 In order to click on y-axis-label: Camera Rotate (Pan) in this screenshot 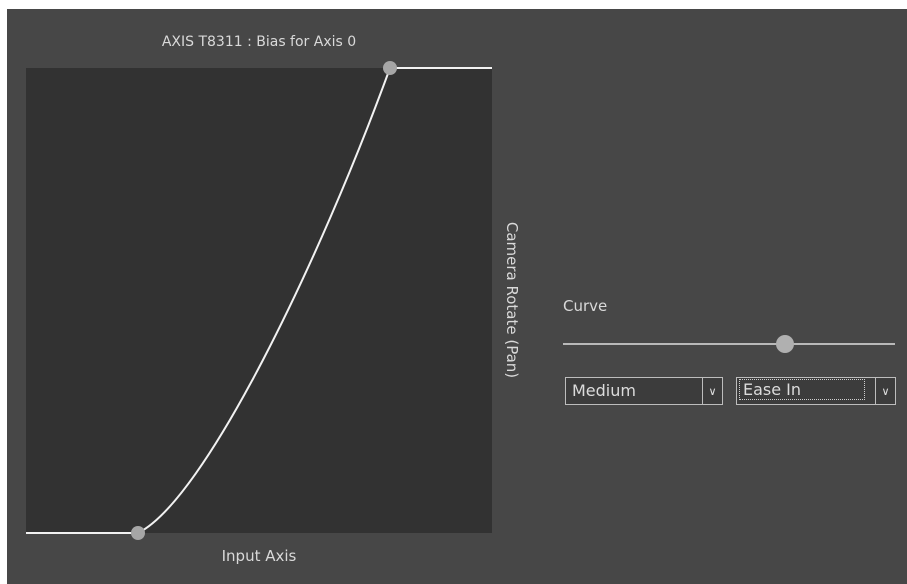, I will do `click(512, 300)`.